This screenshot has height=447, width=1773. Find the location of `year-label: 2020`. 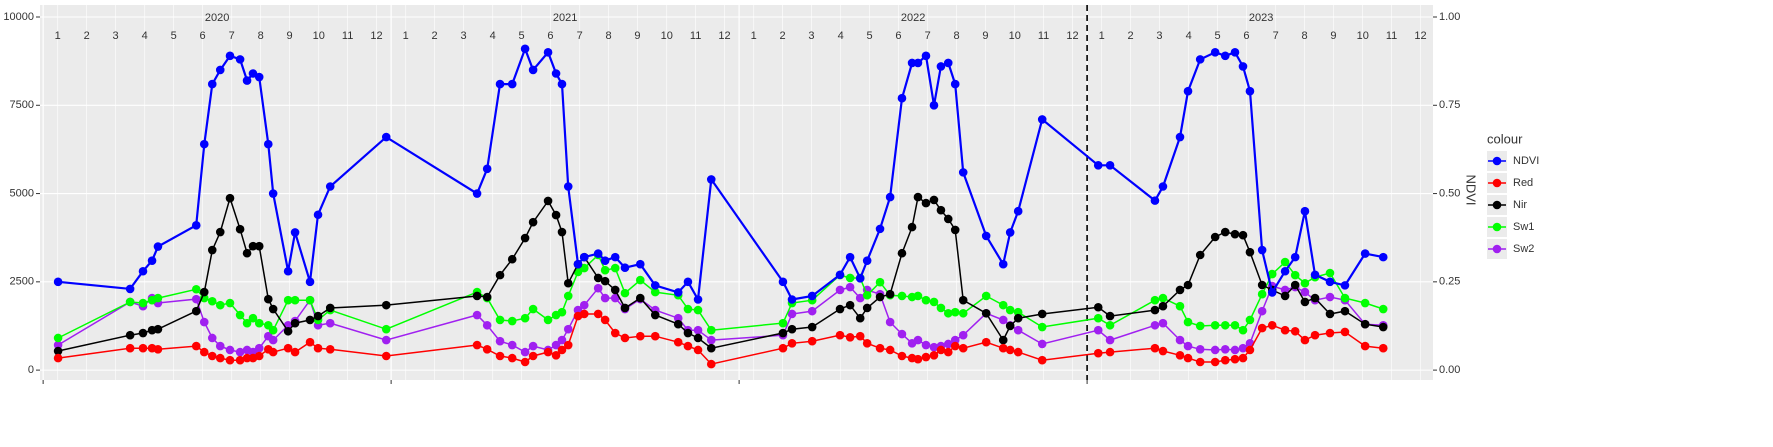

year-label: 2020 is located at coordinates (217, 18).